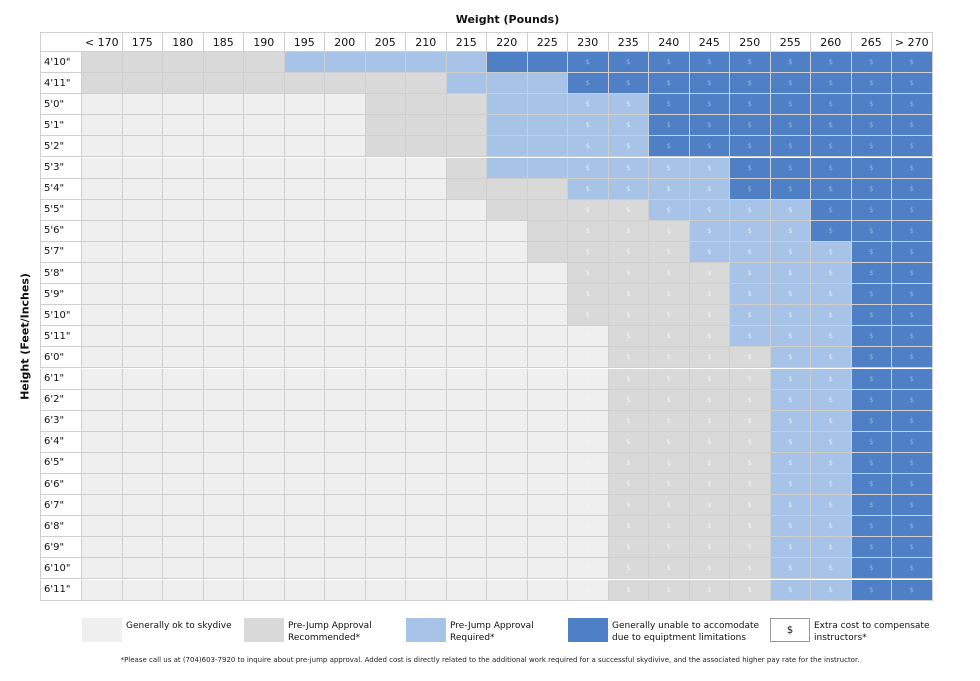 This screenshot has width=980, height=681. I want to click on legend-label-cost: Extra cost to compensate instructors*, so click(872, 632).